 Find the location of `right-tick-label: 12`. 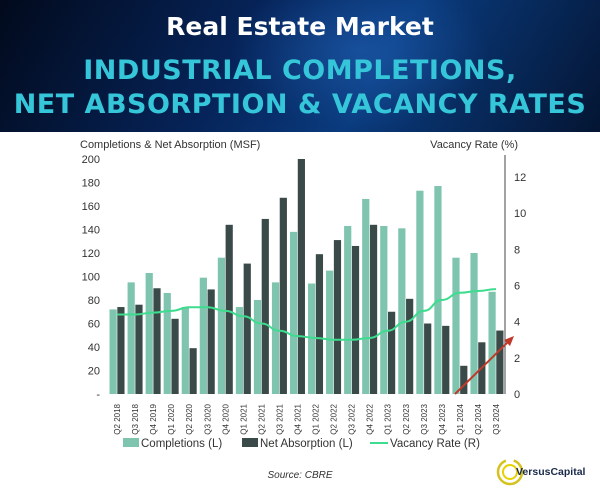

right-tick-label: 12 is located at coordinates (520, 178).